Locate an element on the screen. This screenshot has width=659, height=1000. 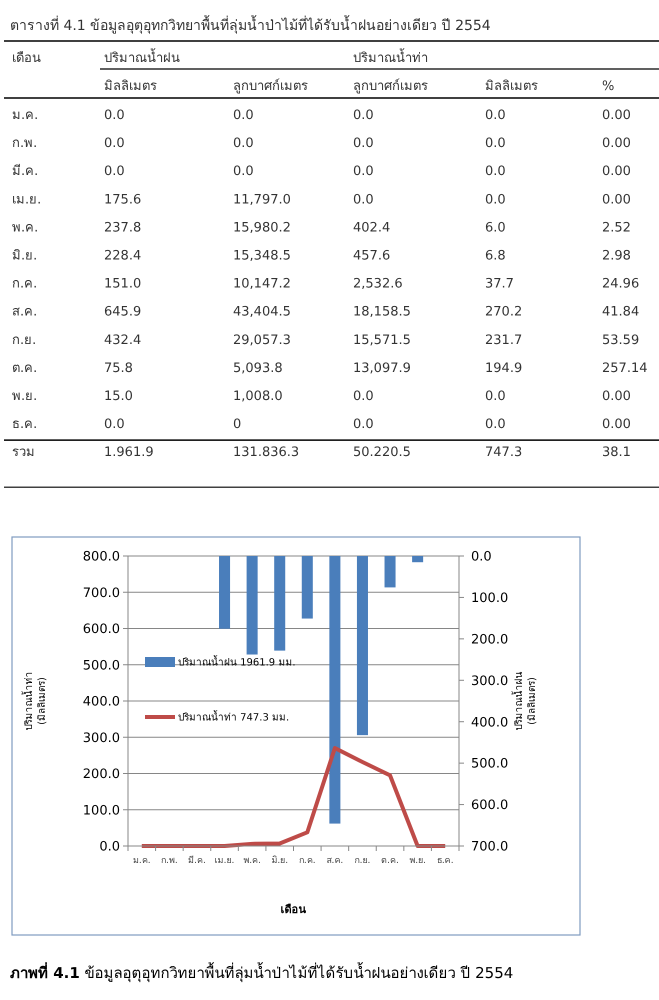
text: 18,158.5 is located at coordinates (382, 312).